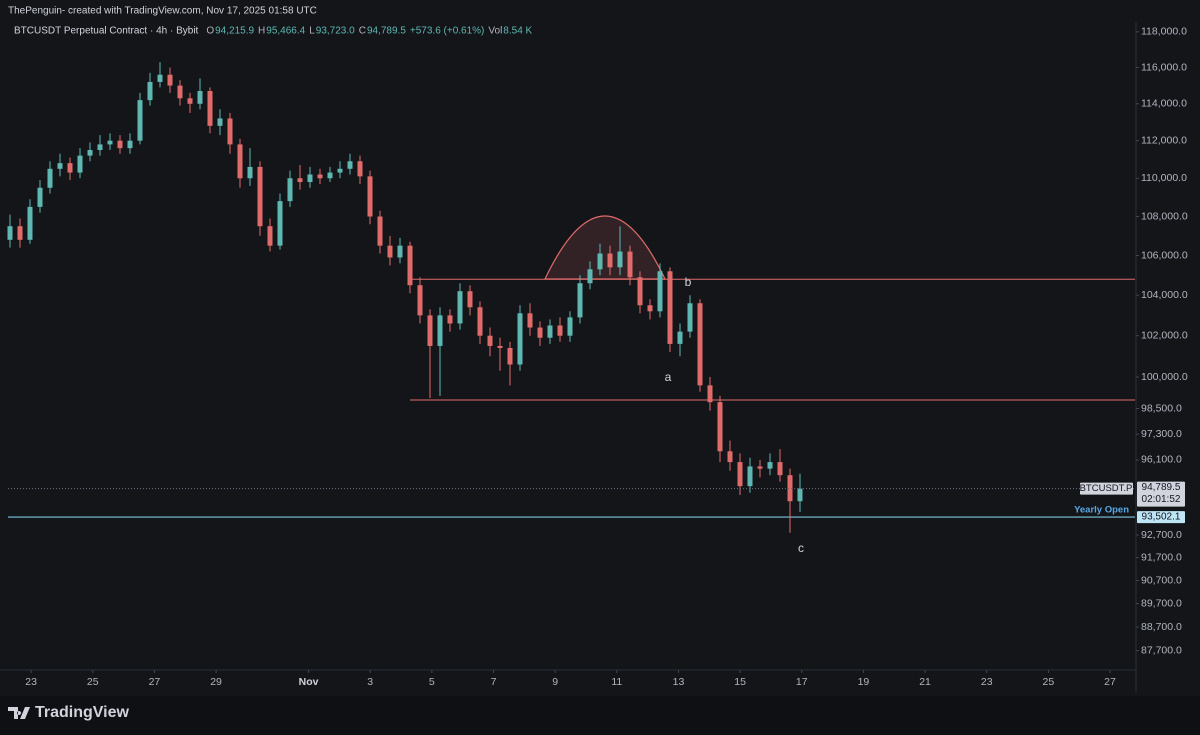  Describe the element at coordinates (555, 682) in the screenshot. I see `x-tick-label: 9` at that location.